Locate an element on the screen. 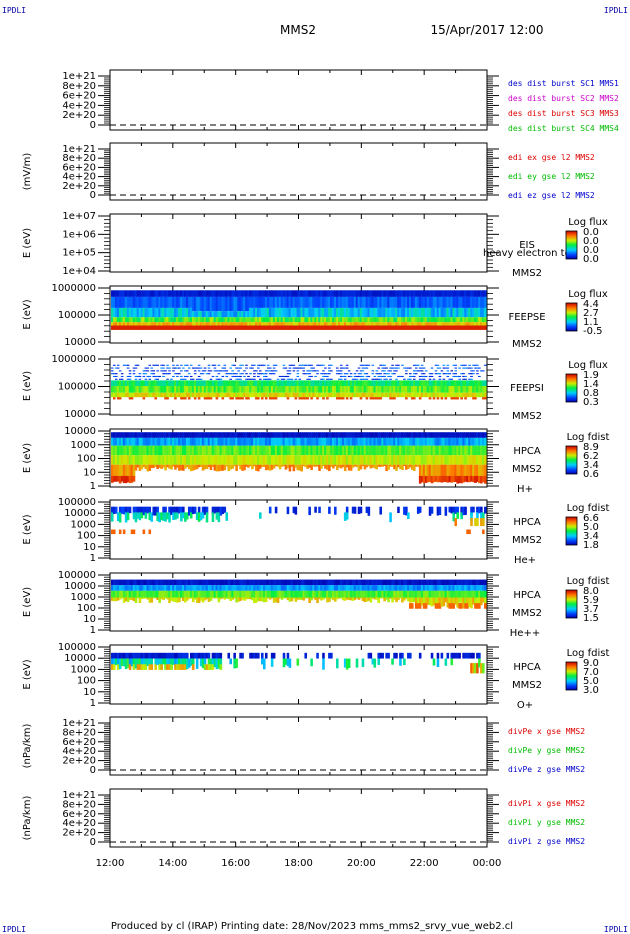 The image size is (630, 934). y-tick-label: 10000 is located at coordinates (80, 586).